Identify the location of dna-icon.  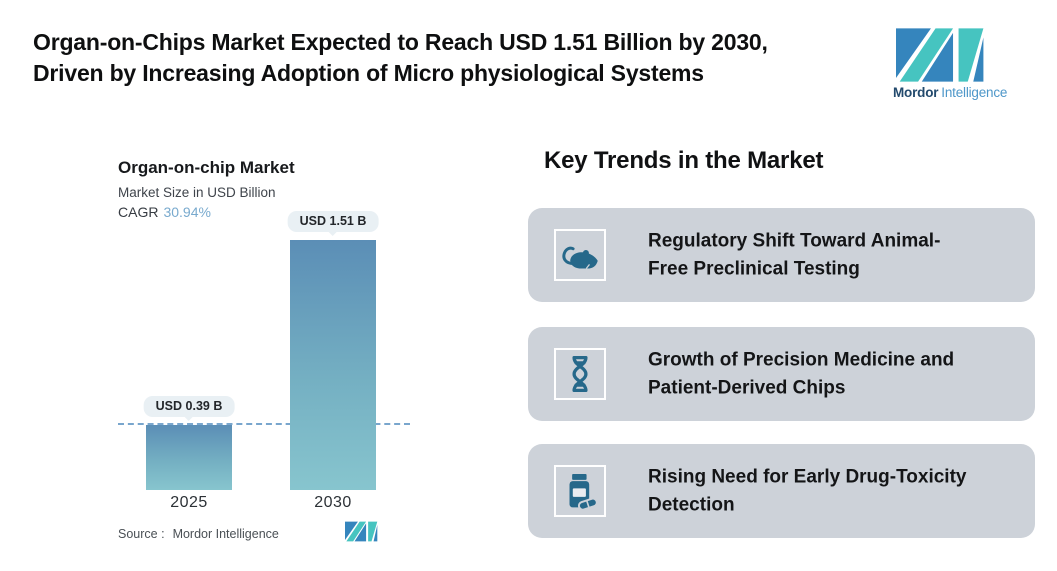
(580, 374).